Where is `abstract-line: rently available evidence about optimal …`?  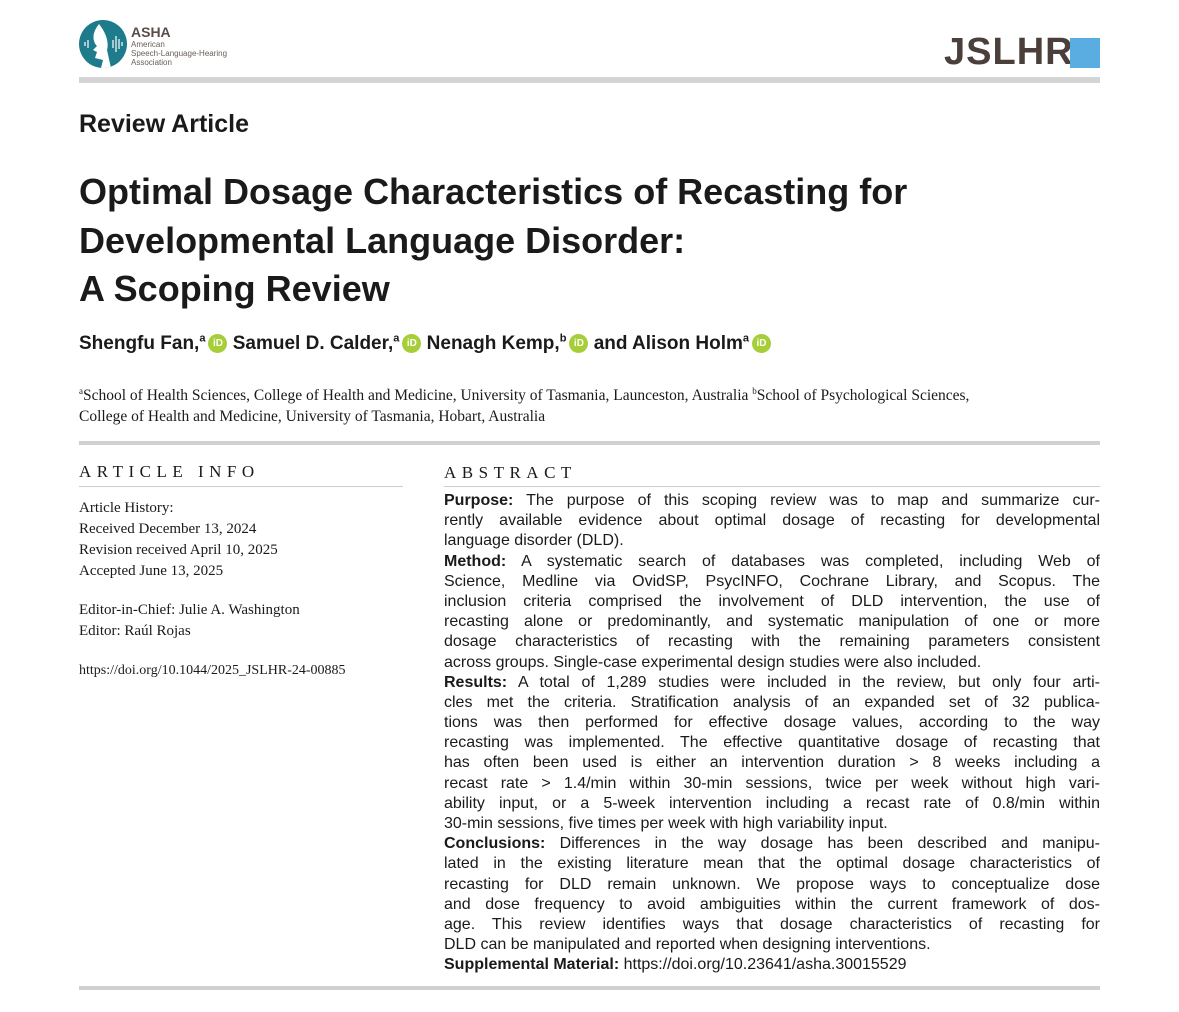 abstract-line: rently available evidence about optimal … is located at coordinates (772, 521).